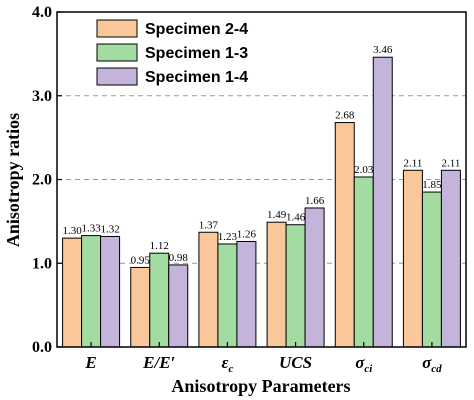 Image resolution: width=474 pixels, height=400 pixels. I want to click on data-label: 2.68, so click(345, 116).